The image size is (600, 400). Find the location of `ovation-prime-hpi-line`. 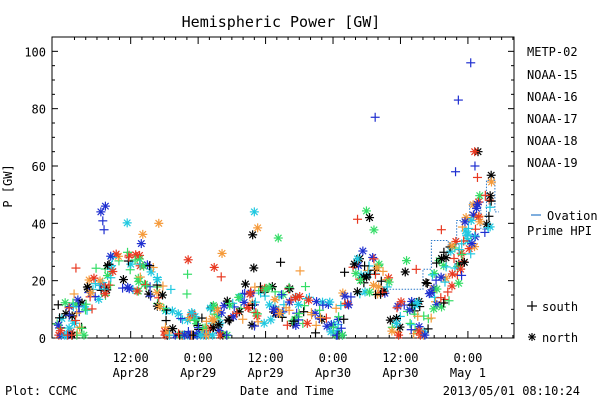

ovation-prime-hpi-line is located at coordinates (441, 234).